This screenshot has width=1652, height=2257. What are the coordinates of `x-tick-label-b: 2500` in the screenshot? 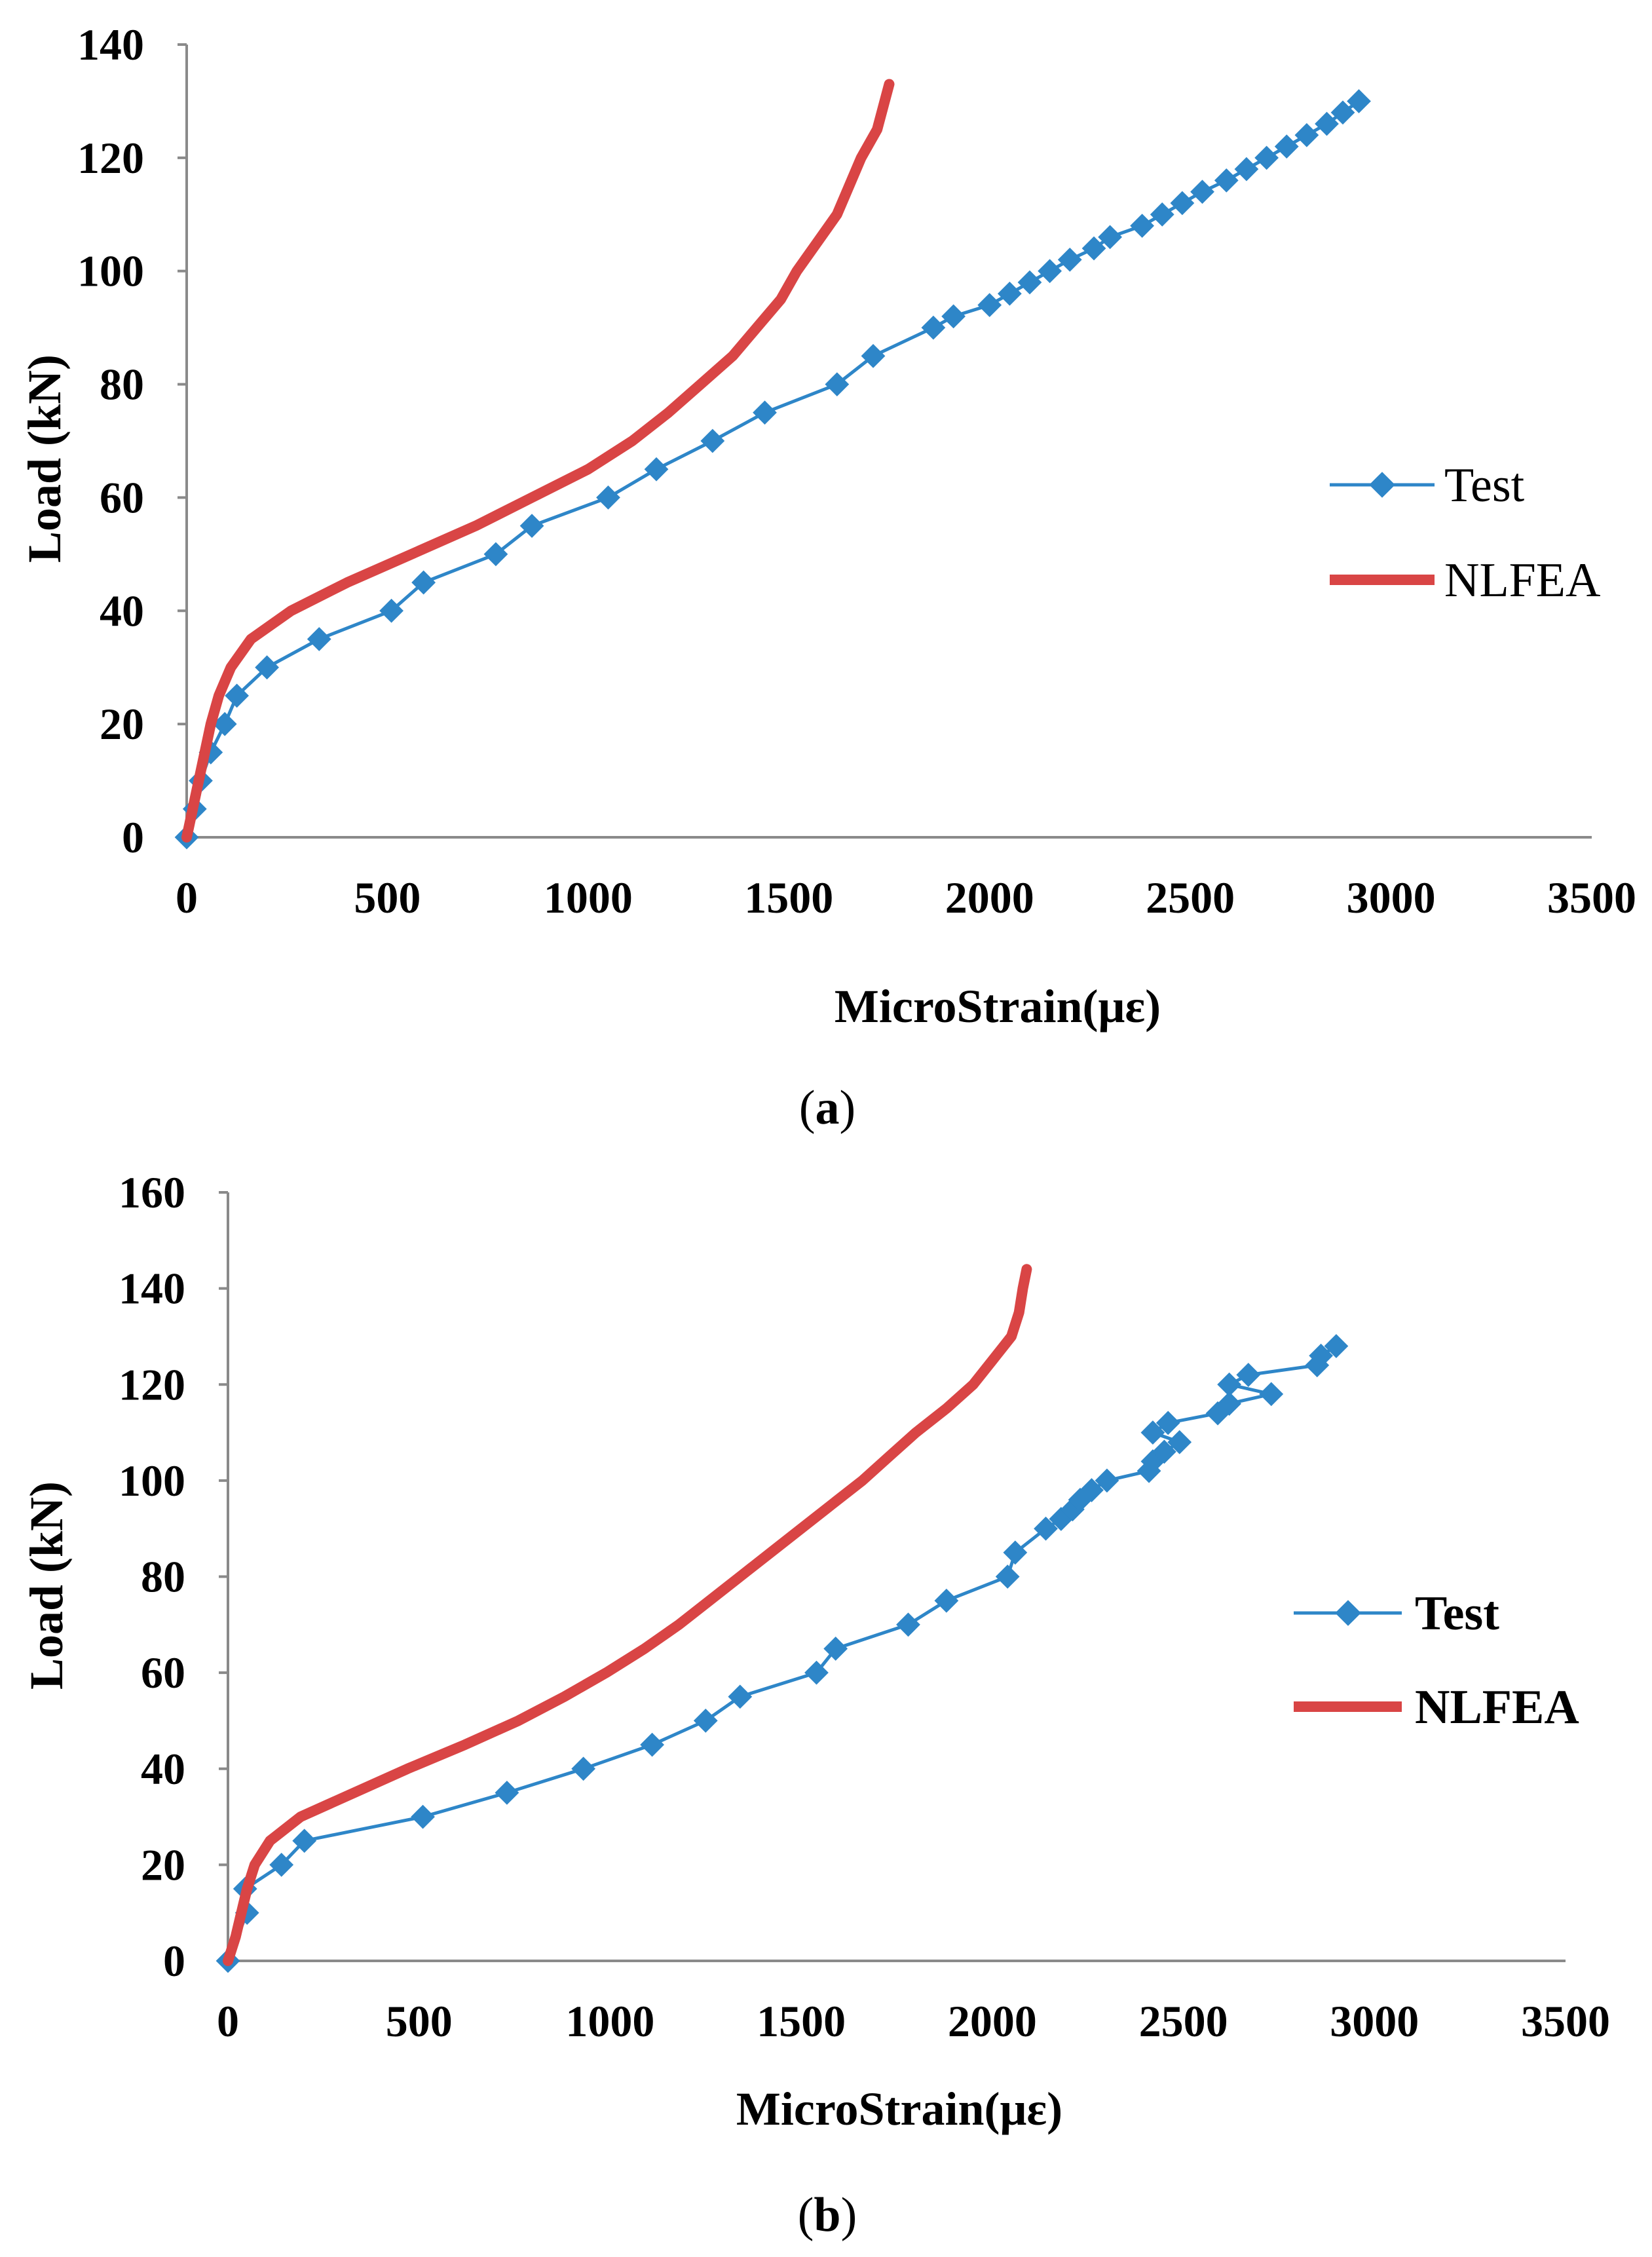 It's located at (1183, 2021).